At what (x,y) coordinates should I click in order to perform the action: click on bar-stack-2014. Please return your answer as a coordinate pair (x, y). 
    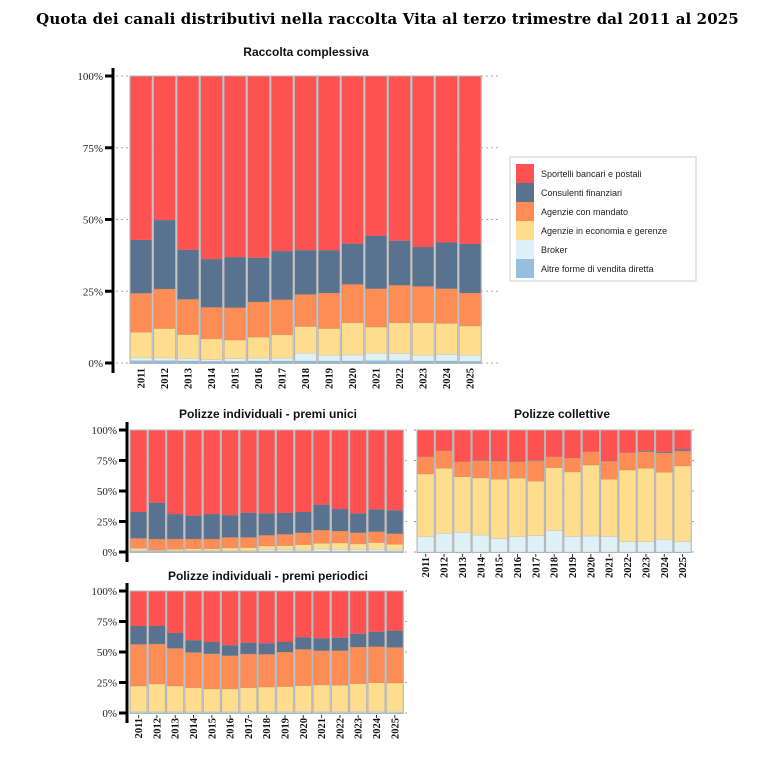
    Looking at the image, I should click on (193, 491).